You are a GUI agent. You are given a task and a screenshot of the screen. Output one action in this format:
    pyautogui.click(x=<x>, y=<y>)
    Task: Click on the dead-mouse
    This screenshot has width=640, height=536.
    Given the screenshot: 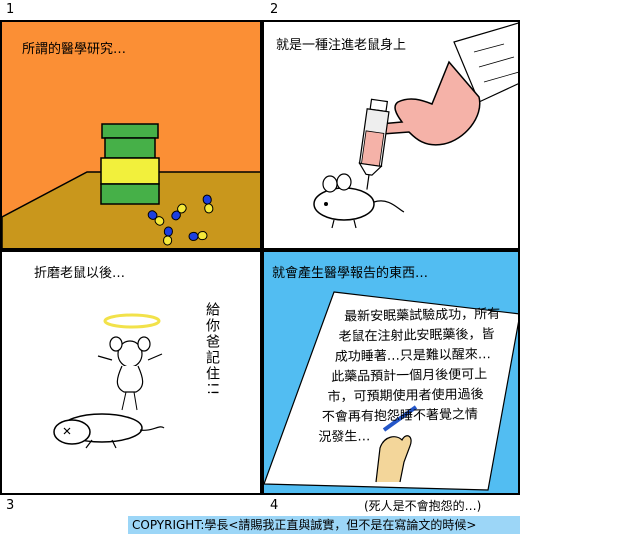 What is the action you would take?
    pyautogui.click(x=109, y=431)
    